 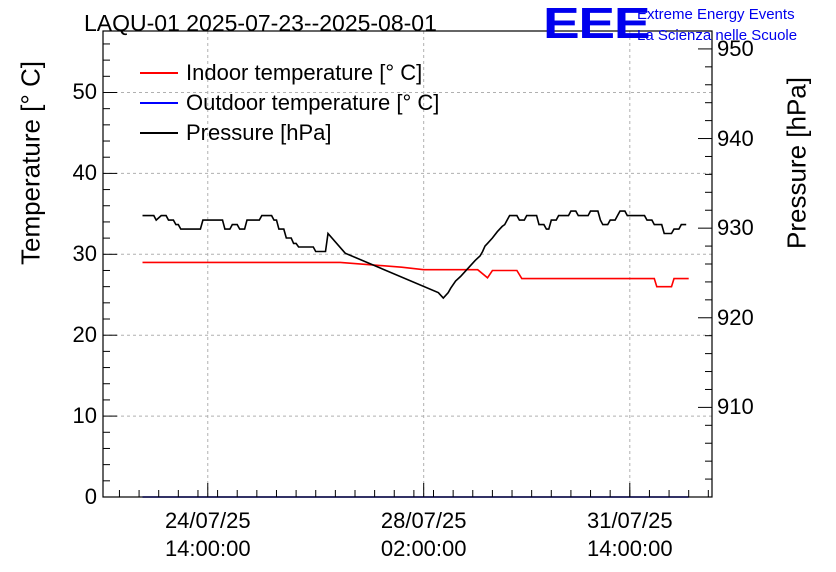 What do you see at coordinates (735, 407) in the screenshot?
I see `right-tick-label: 910` at bounding box center [735, 407].